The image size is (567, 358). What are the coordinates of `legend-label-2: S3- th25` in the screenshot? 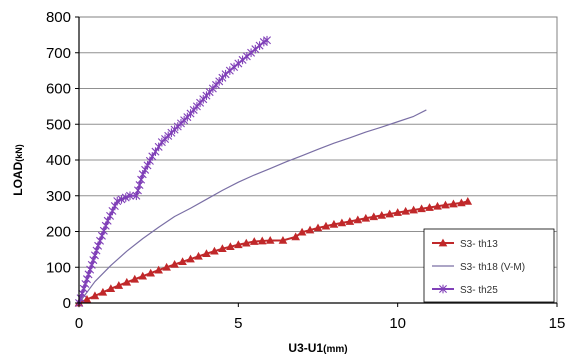 It's located at (479, 290).